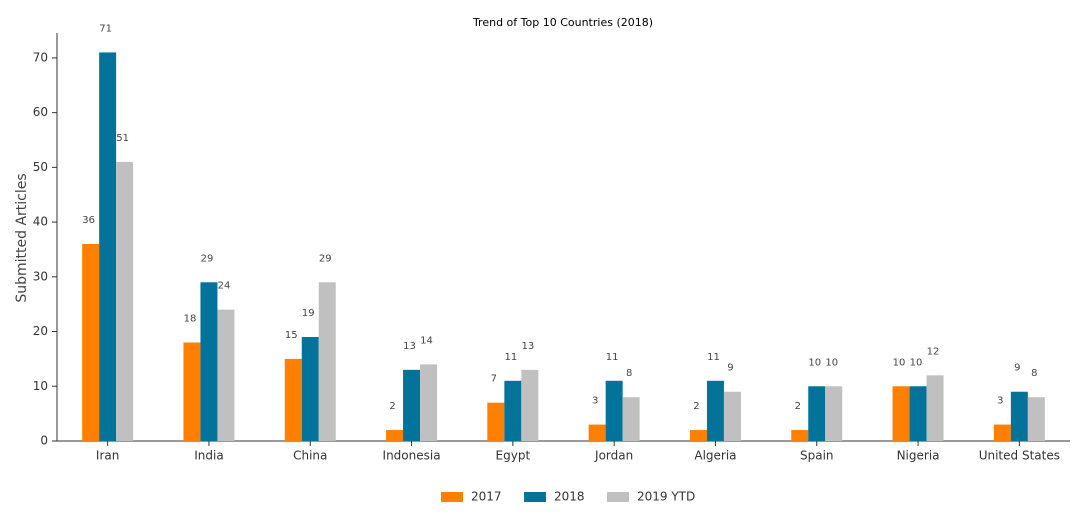  What do you see at coordinates (122, 138) in the screenshot?
I see `data-label: 51` at bounding box center [122, 138].